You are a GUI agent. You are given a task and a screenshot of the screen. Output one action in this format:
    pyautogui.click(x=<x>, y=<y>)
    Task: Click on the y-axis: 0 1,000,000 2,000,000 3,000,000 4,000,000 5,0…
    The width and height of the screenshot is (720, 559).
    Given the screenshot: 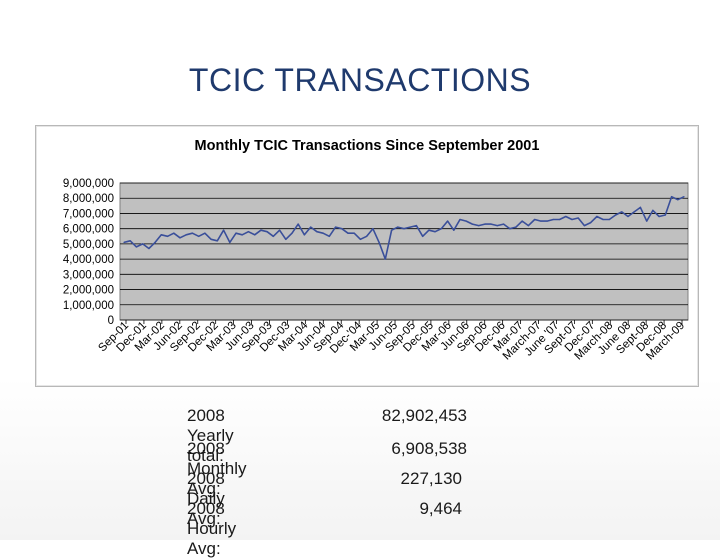 What is the action you would take?
    pyautogui.click(x=88, y=252)
    